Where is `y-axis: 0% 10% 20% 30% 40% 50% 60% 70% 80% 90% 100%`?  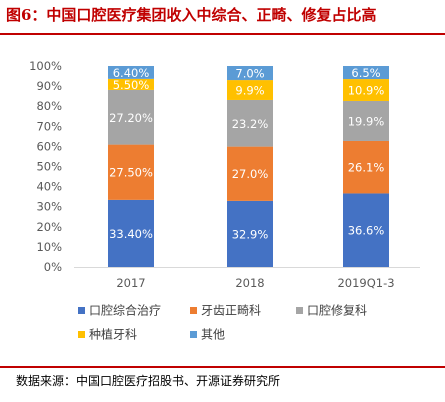
y-axis: 0% 10% 20% 30% 40% 50% 60% 70% 80% 90% 100% is located at coordinates (45, 166).